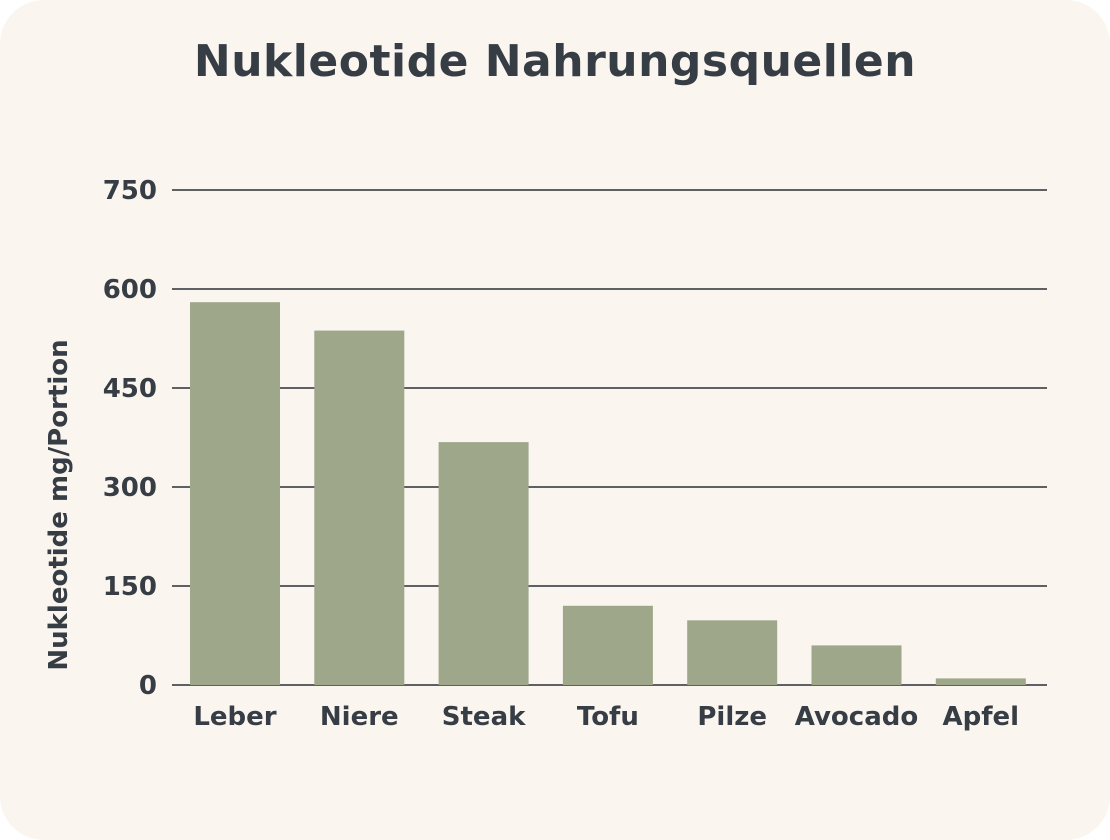  What do you see at coordinates (555, 61) in the screenshot?
I see `chart-title: Nukleotide Nahrungsquellen` at bounding box center [555, 61].